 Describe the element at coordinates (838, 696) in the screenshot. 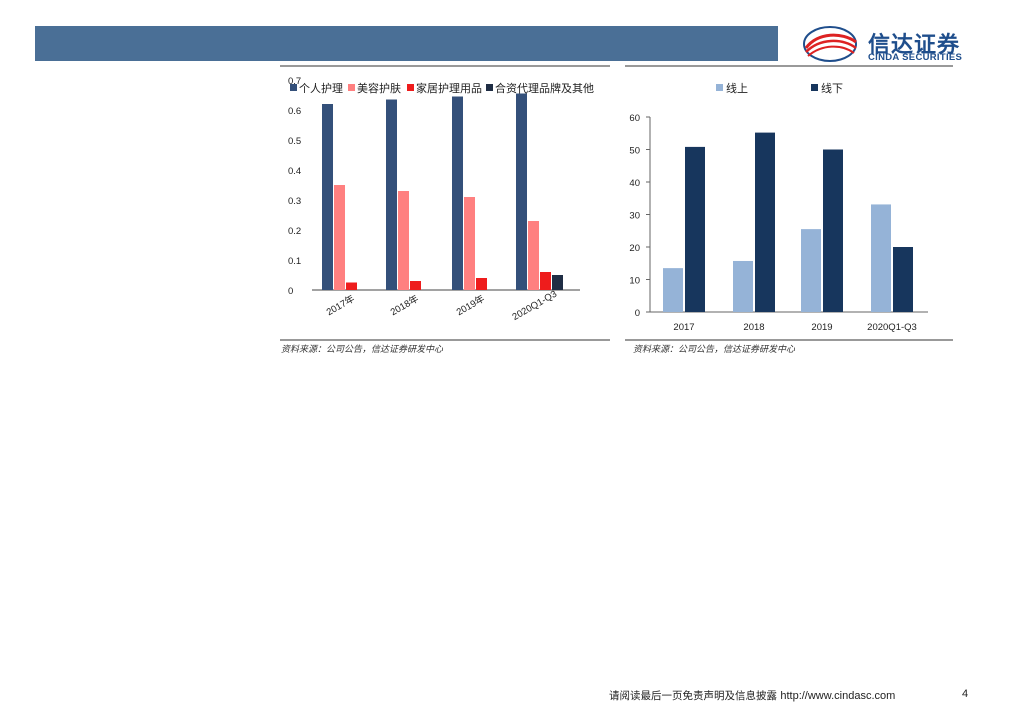

I see `footer-url-link: http://www.cindasc.com` at that location.